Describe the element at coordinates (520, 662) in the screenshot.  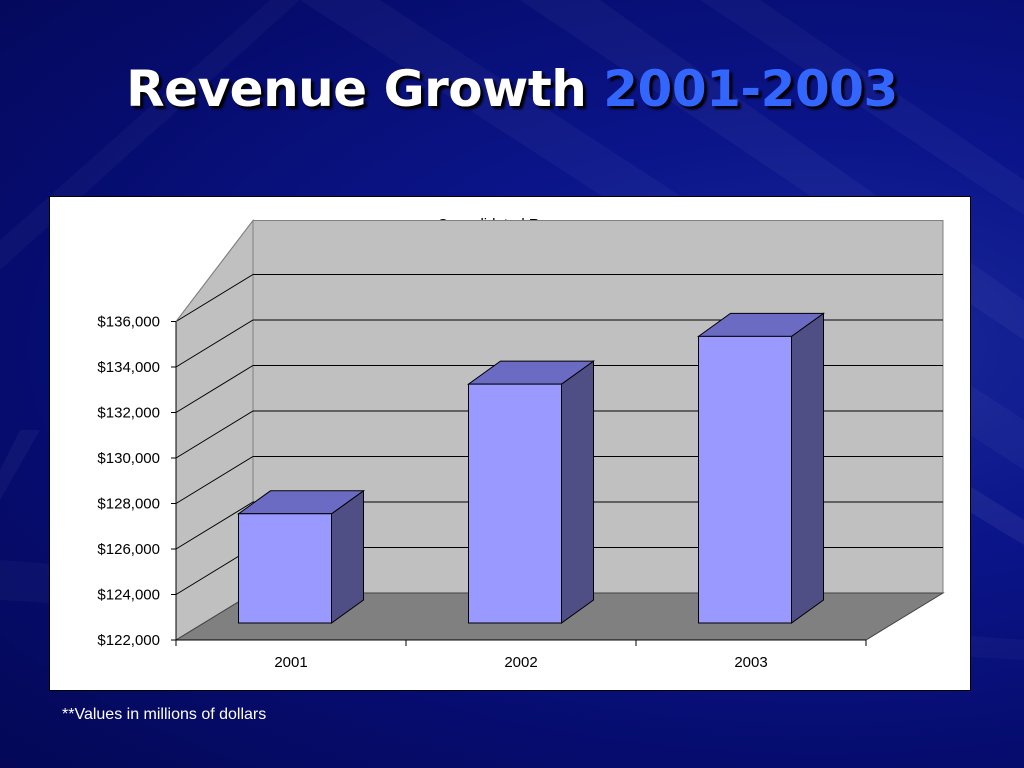
I see `x-tick-label: 2002` at that location.